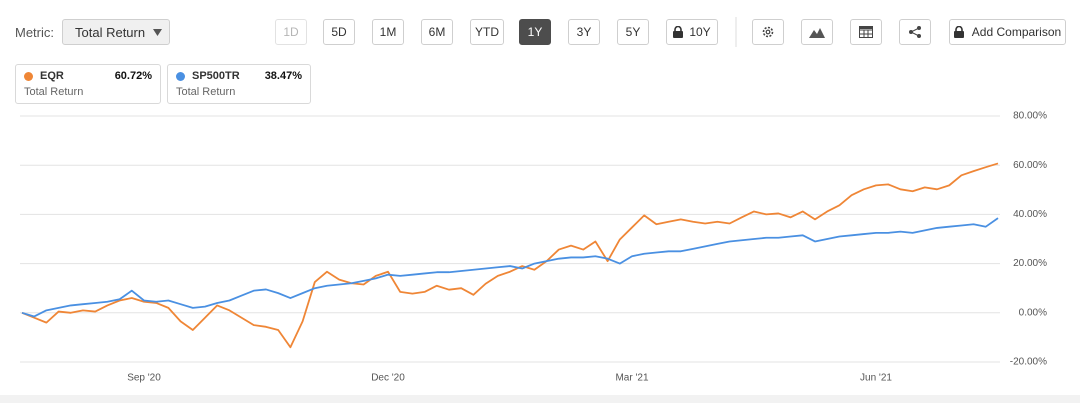 Image resolution: width=1080 pixels, height=403 pixels. I want to click on range-button: YTD, so click(487, 32).